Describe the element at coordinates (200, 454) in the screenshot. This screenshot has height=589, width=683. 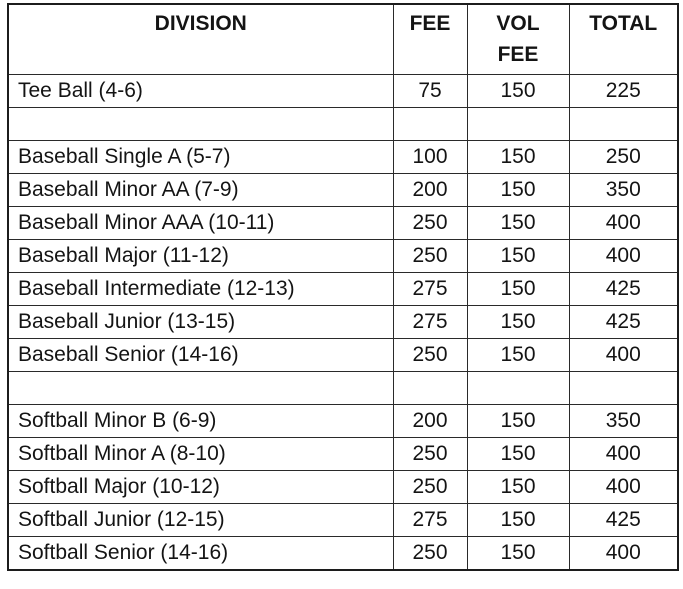
I see `cell-division: Softball Minor A (8-10)` at that location.